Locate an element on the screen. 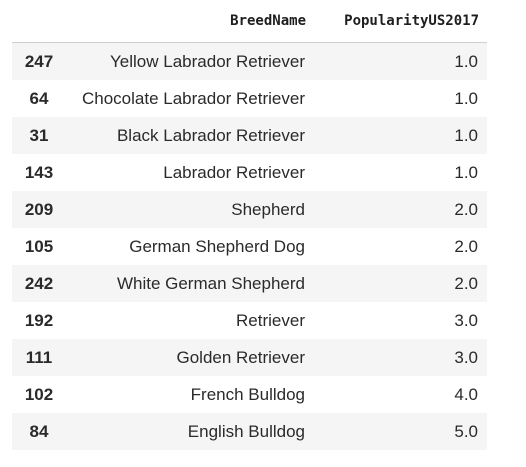  cell-breed-name: French Bulldog is located at coordinates (190, 394).